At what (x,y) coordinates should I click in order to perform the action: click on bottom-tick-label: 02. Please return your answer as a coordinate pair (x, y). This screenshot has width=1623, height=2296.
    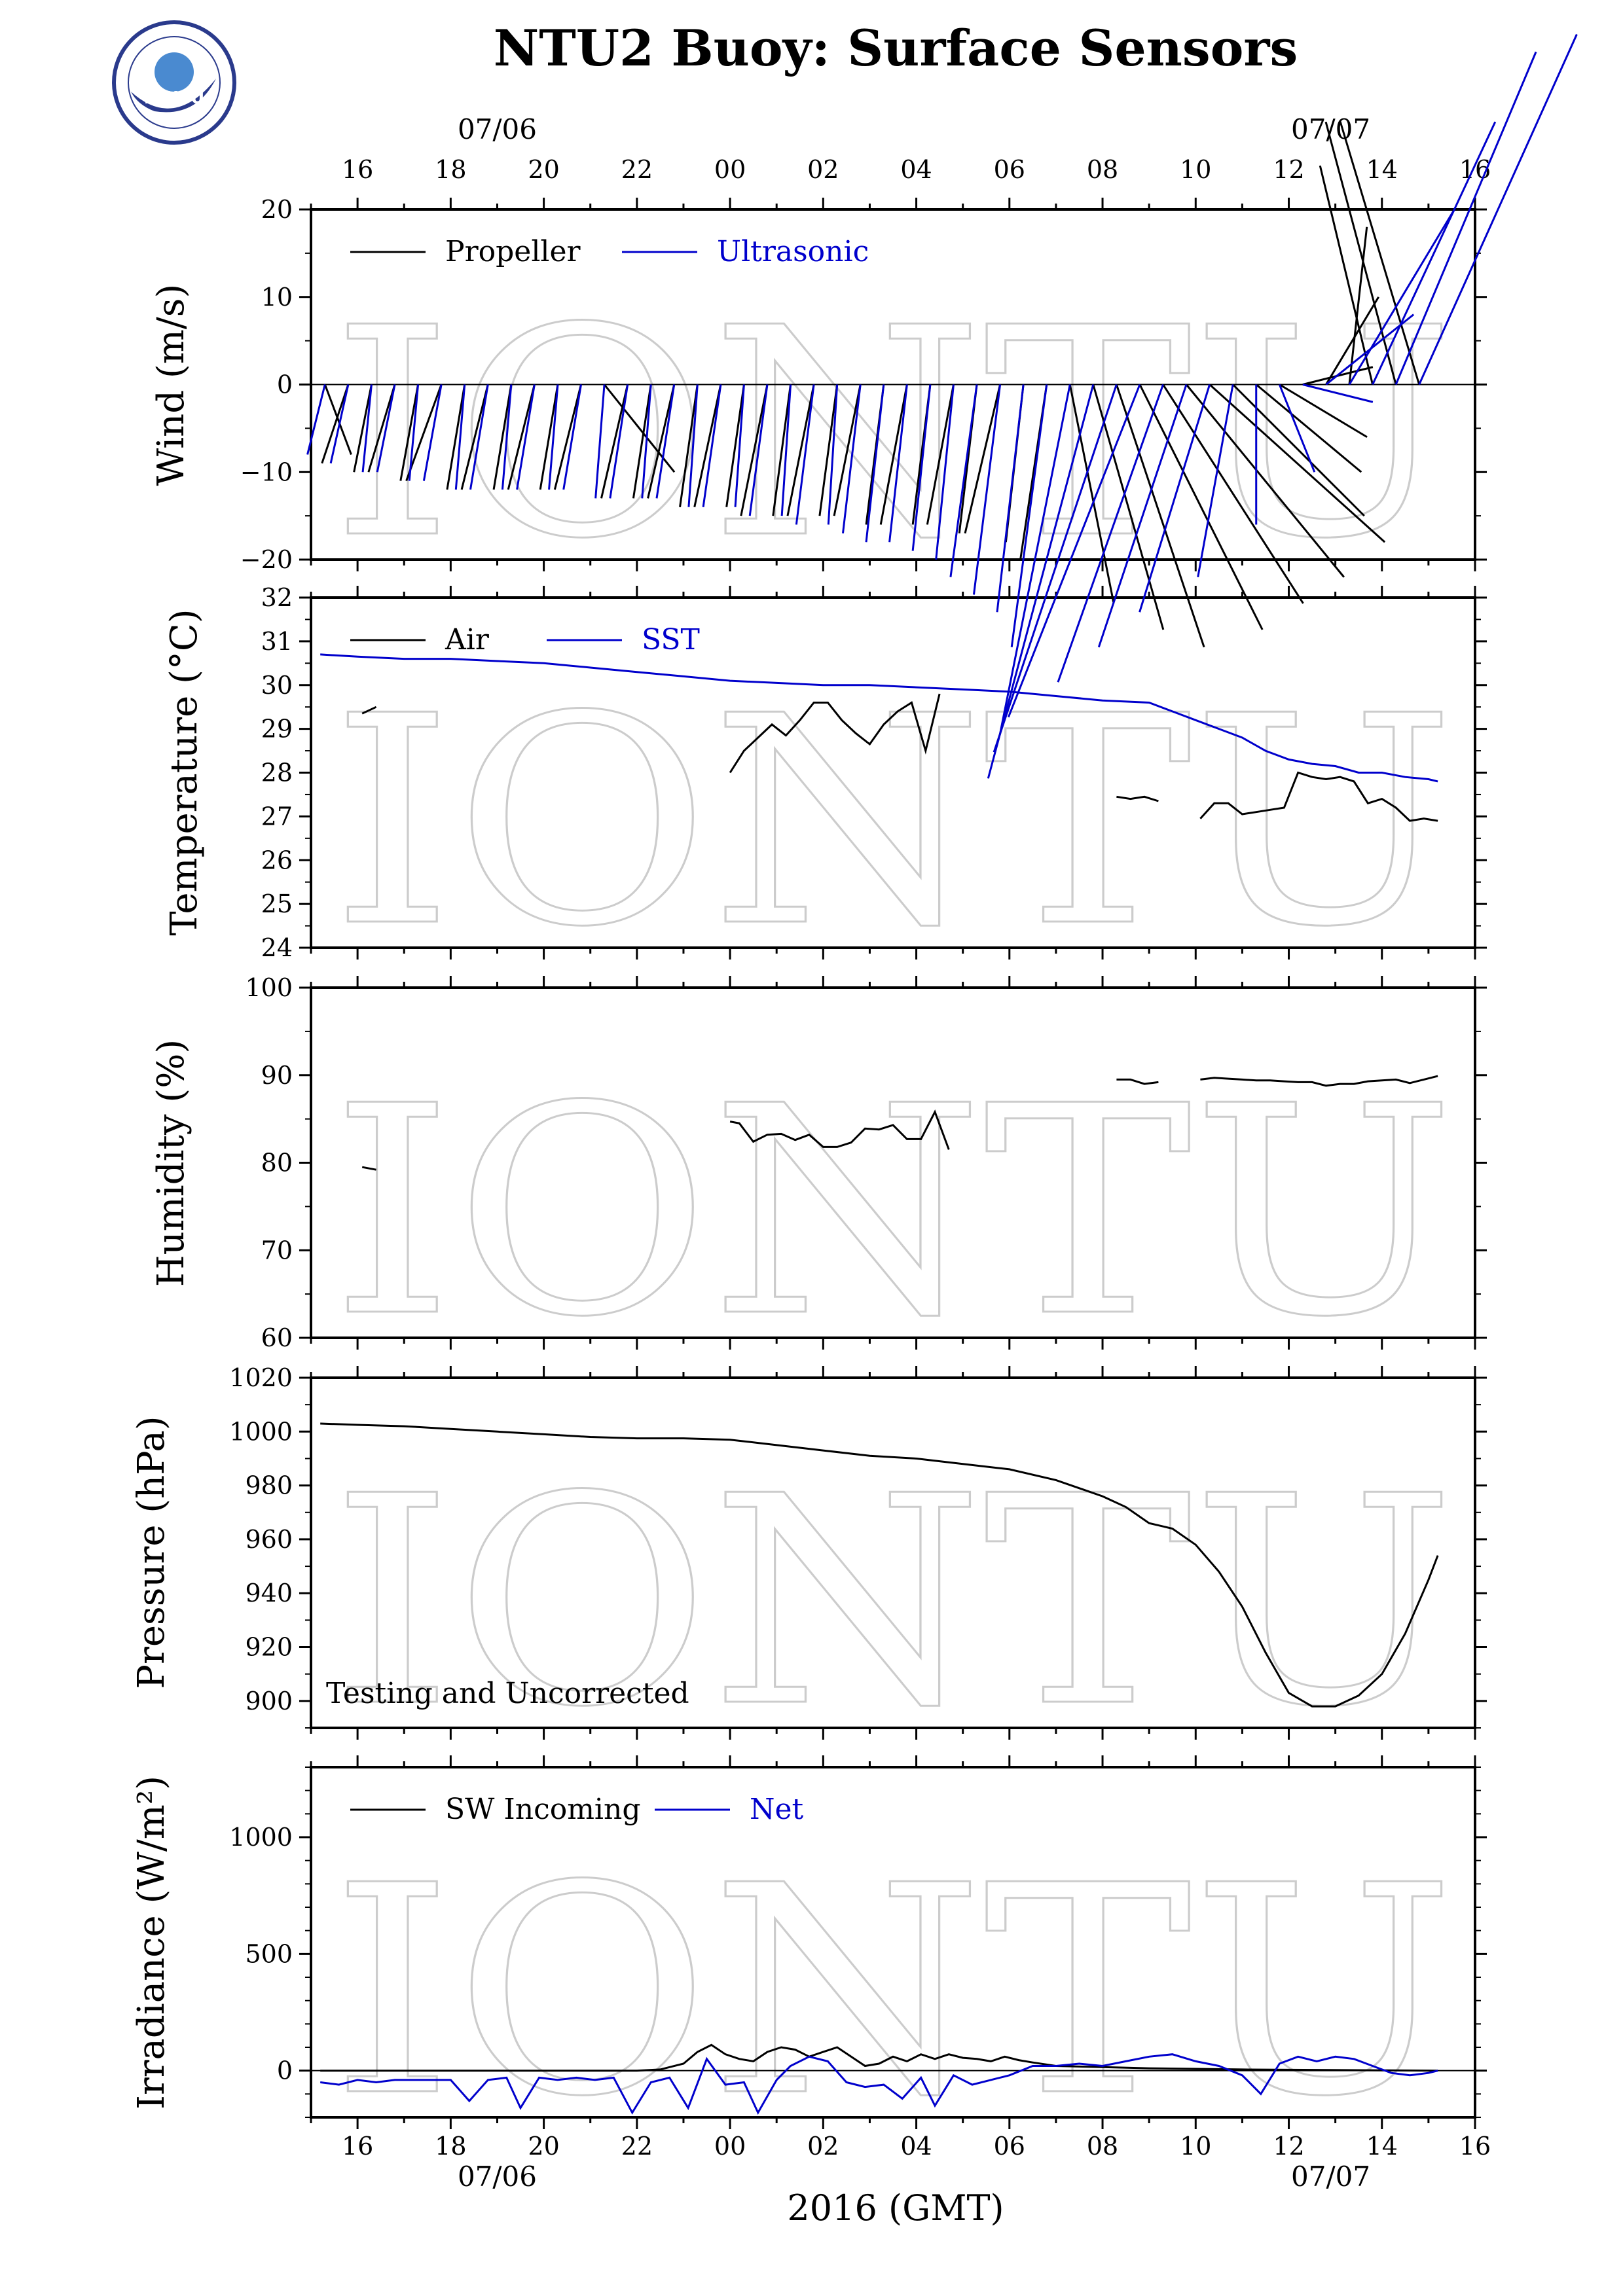
    Looking at the image, I should click on (823, 2146).